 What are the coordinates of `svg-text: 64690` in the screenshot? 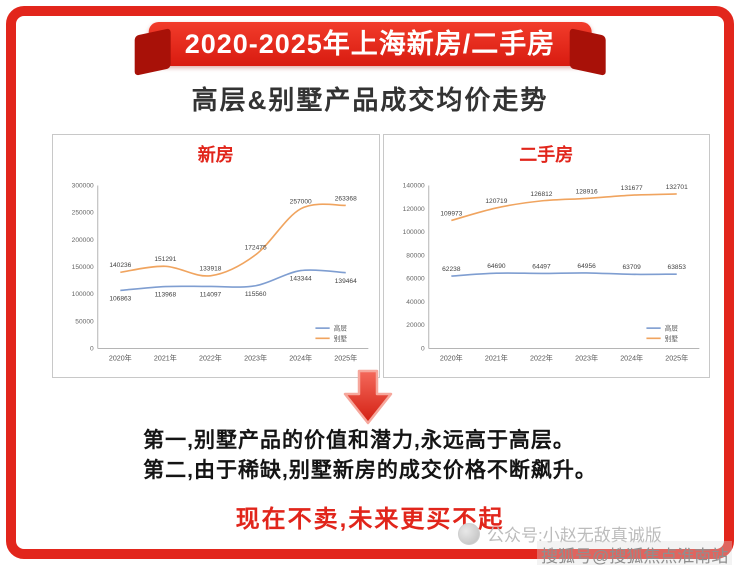 It's located at (496, 266).